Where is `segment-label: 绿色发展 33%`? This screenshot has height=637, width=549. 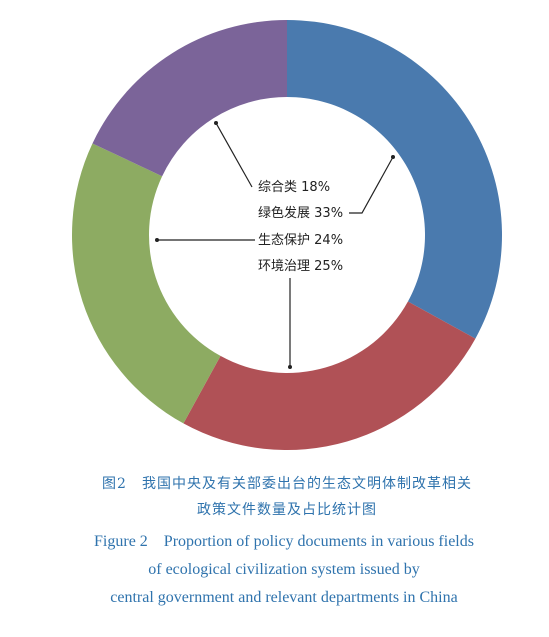
segment-label: 绿色发展 33% is located at coordinates (300, 213).